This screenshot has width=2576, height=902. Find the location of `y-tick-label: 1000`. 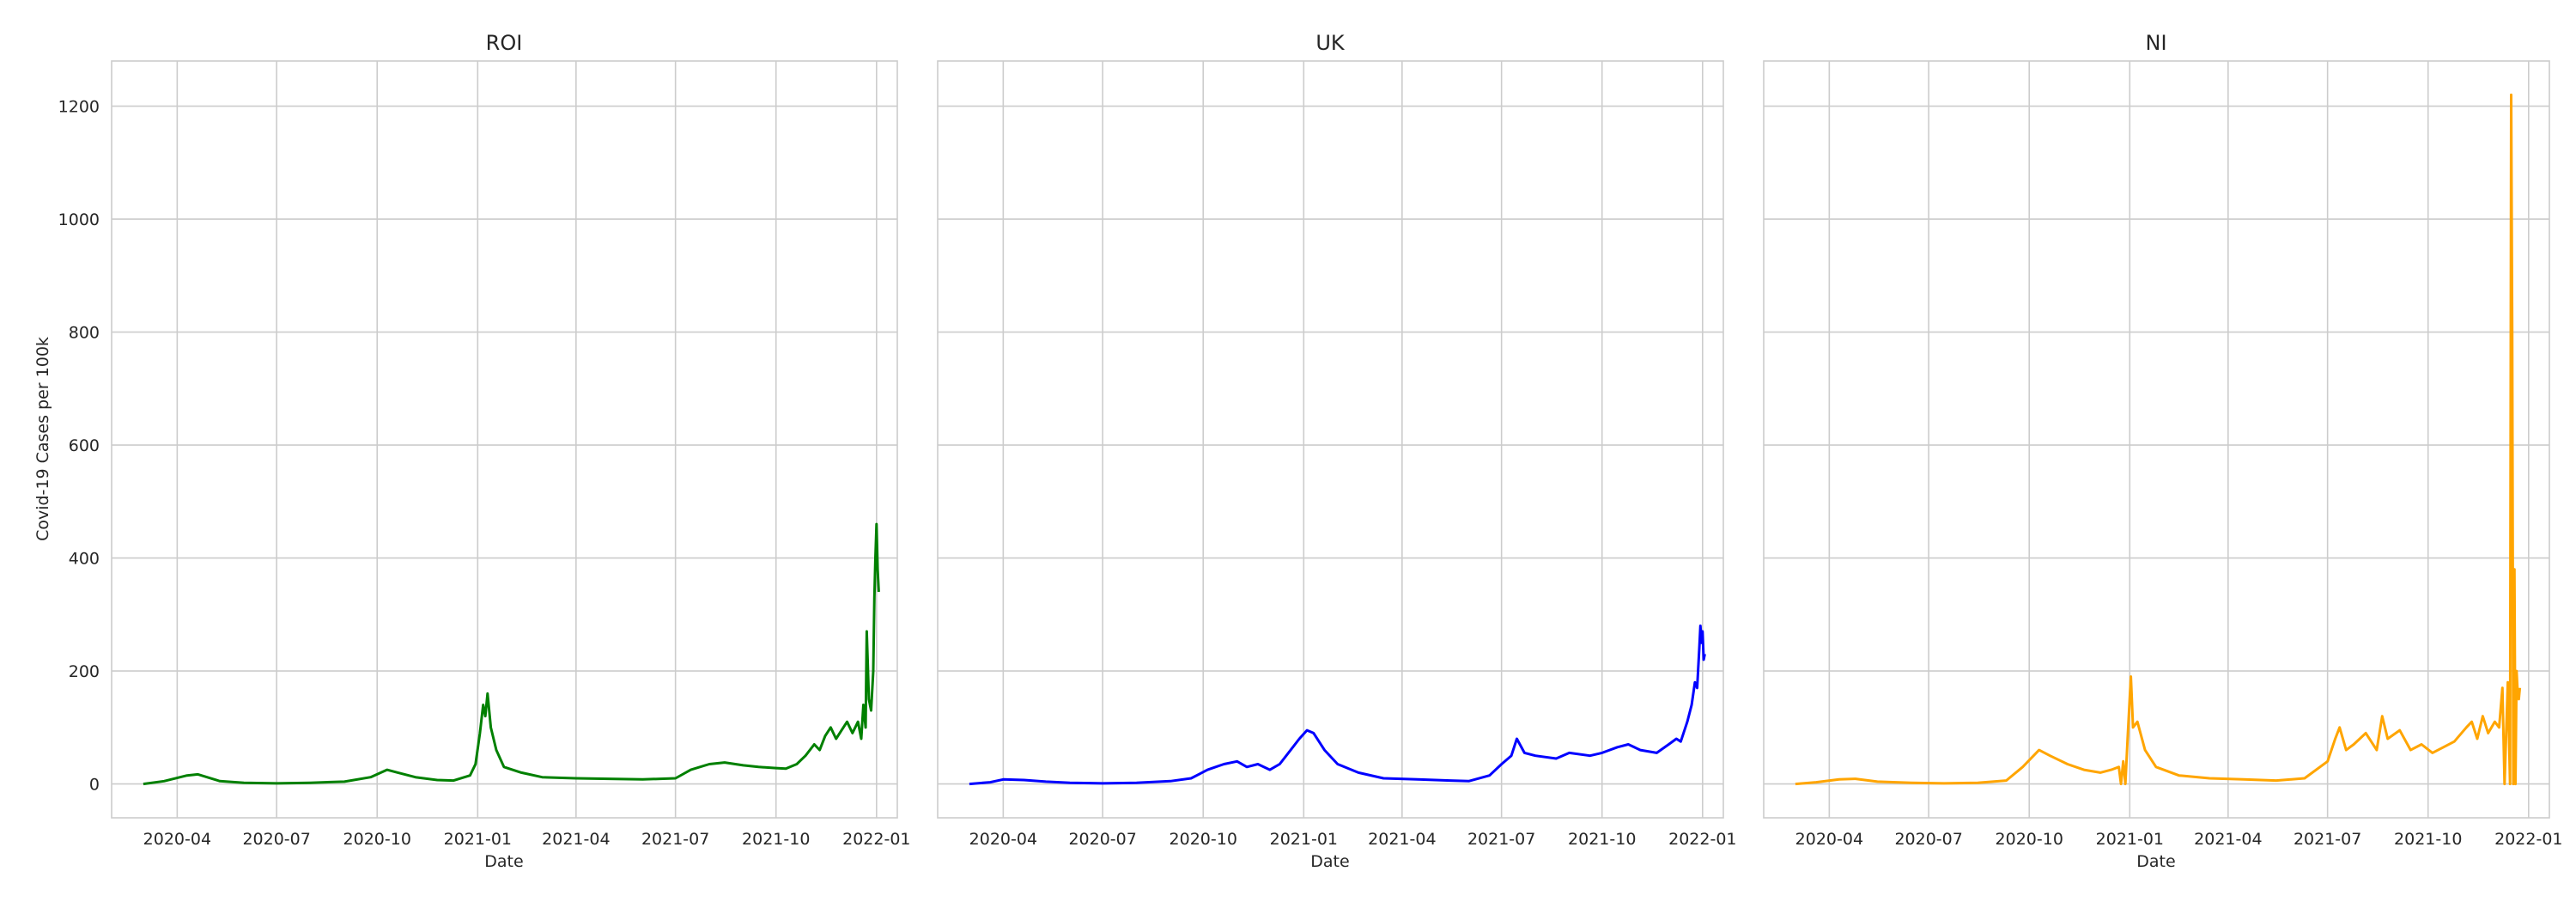

y-tick-label: 1000 is located at coordinates (79, 219).